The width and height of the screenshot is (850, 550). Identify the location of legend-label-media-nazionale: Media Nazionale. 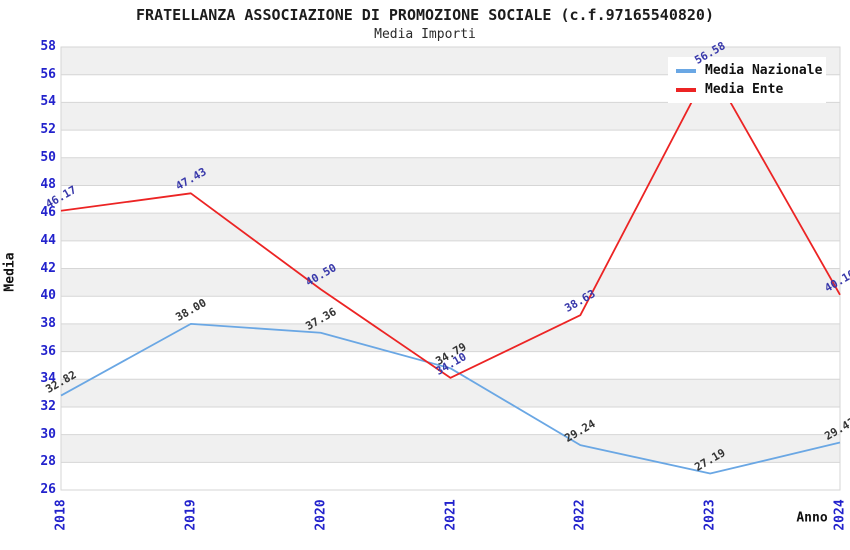
(764, 70).